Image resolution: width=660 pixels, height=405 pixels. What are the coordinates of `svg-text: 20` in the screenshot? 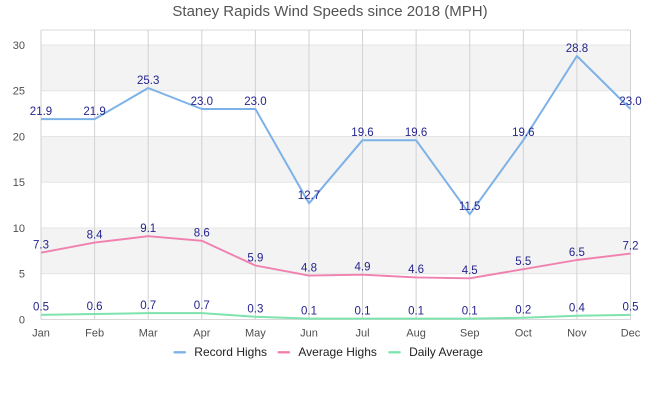 It's located at (19, 137).